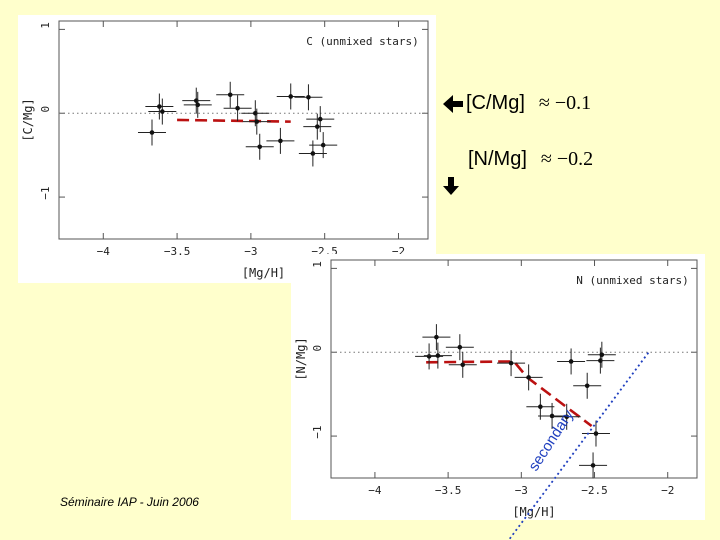 The width and height of the screenshot is (720, 540). I want to click on chart-c-trend-line, so click(234, 120).